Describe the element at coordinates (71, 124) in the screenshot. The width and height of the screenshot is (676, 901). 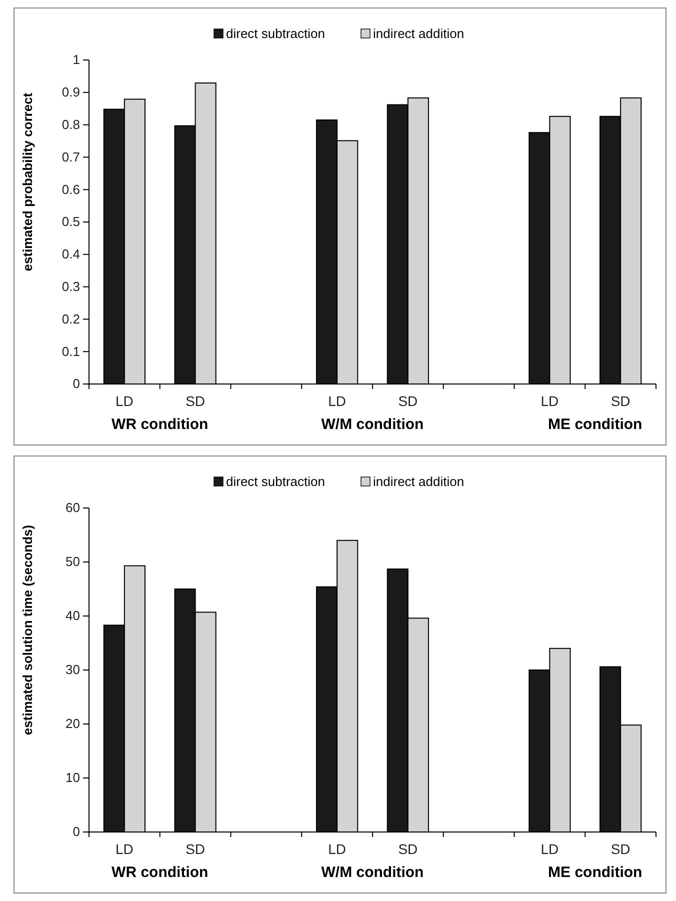
I see `y-tick-label: 0.8` at that location.